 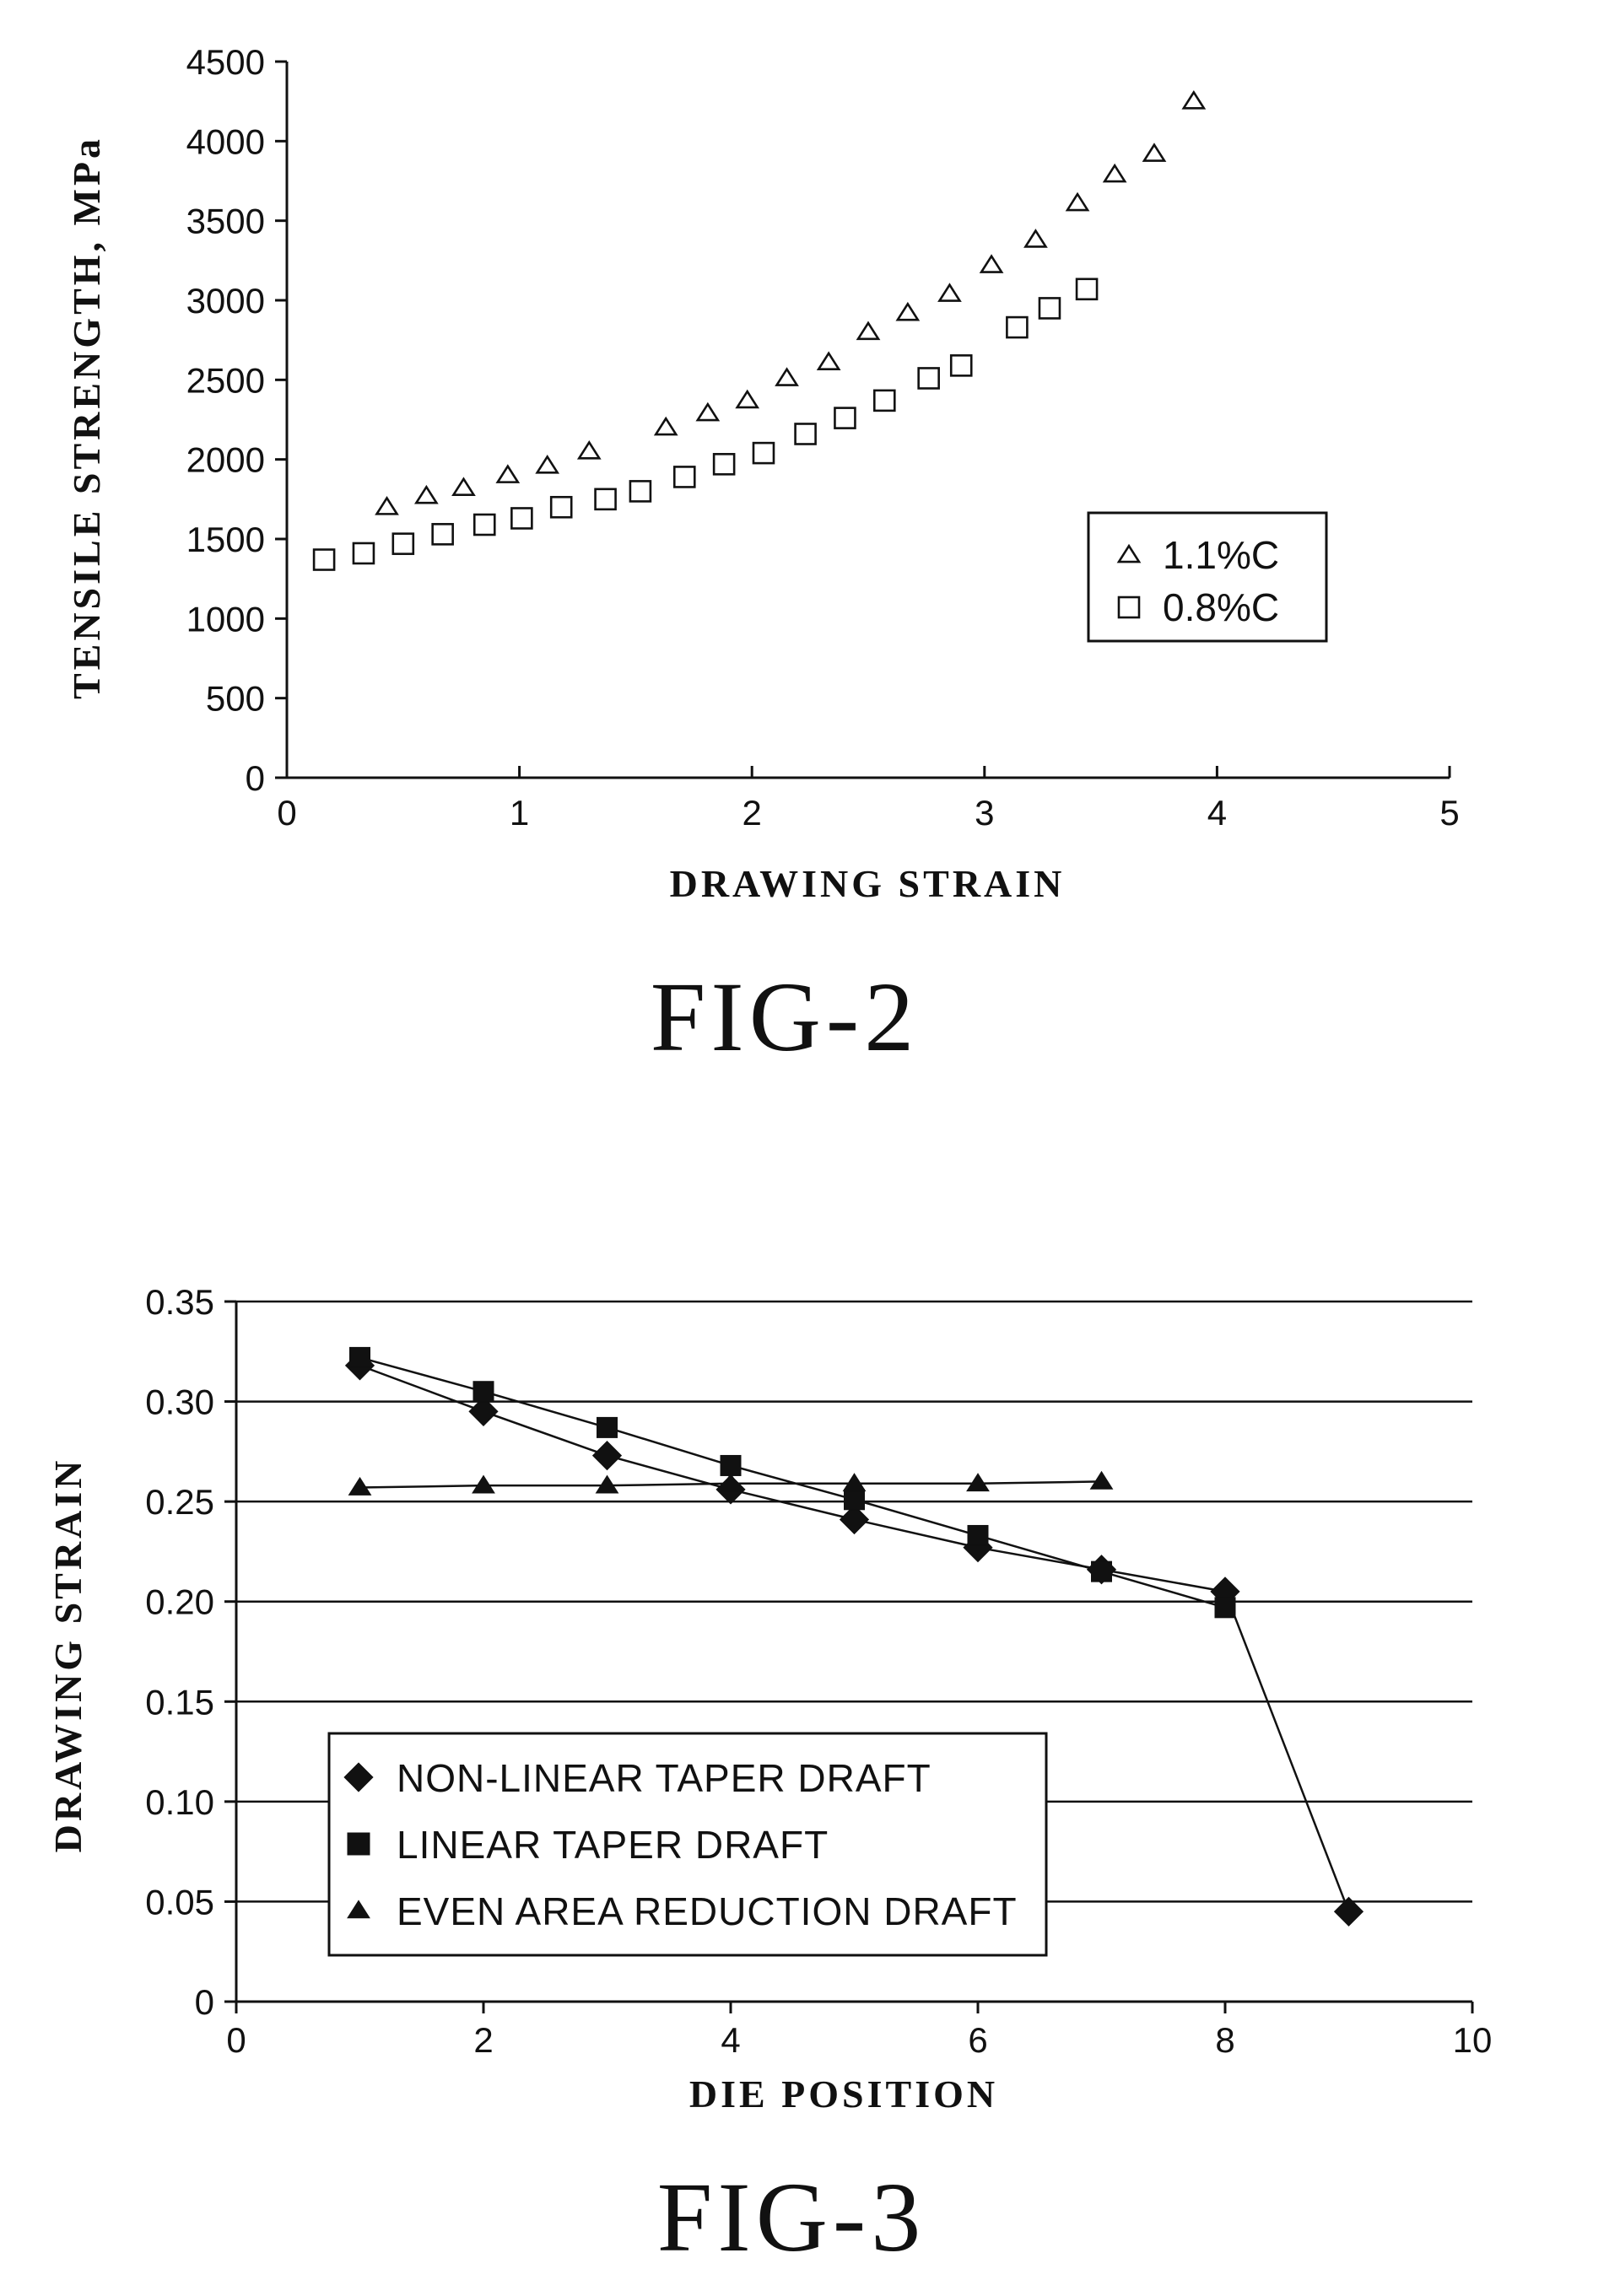 I want to click on fig3-x-tick-label: 0, so click(x=236, y=2040).